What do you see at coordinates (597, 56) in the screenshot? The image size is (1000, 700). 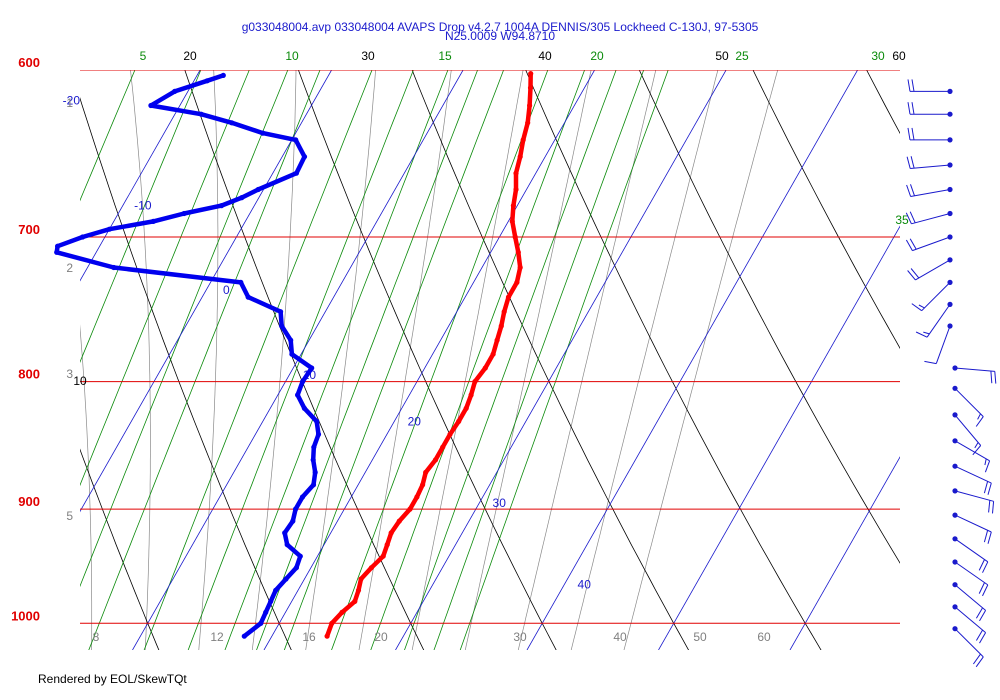 I see `mixing-ratio-label: 20` at bounding box center [597, 56].